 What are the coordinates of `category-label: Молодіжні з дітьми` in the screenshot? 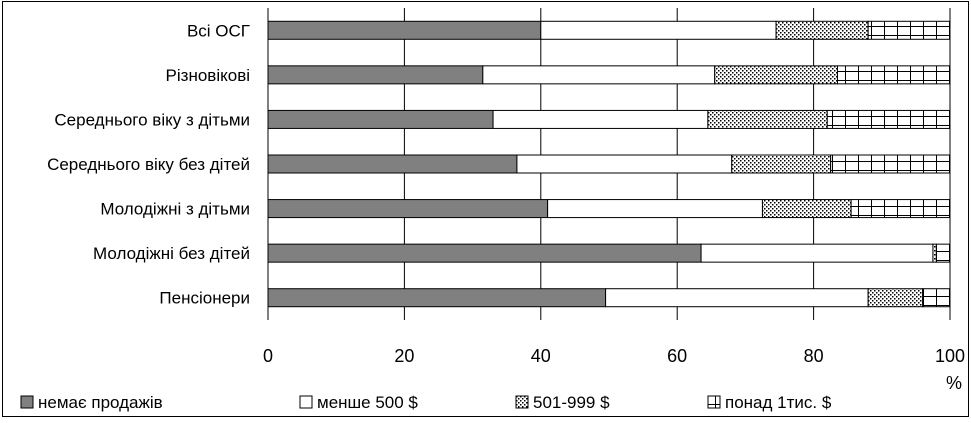 It's located at (175, 209).